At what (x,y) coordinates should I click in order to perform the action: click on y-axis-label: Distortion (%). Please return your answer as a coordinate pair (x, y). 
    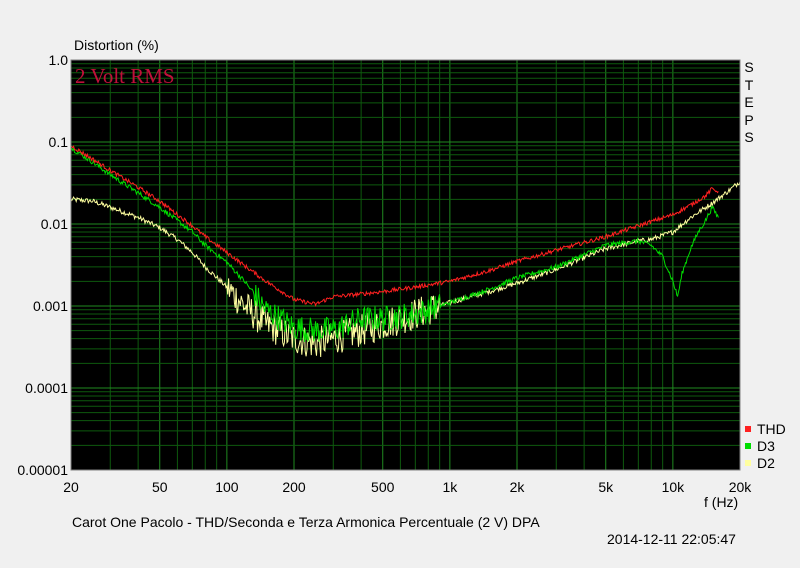
    Looking at the image, I should click on (116, 45).